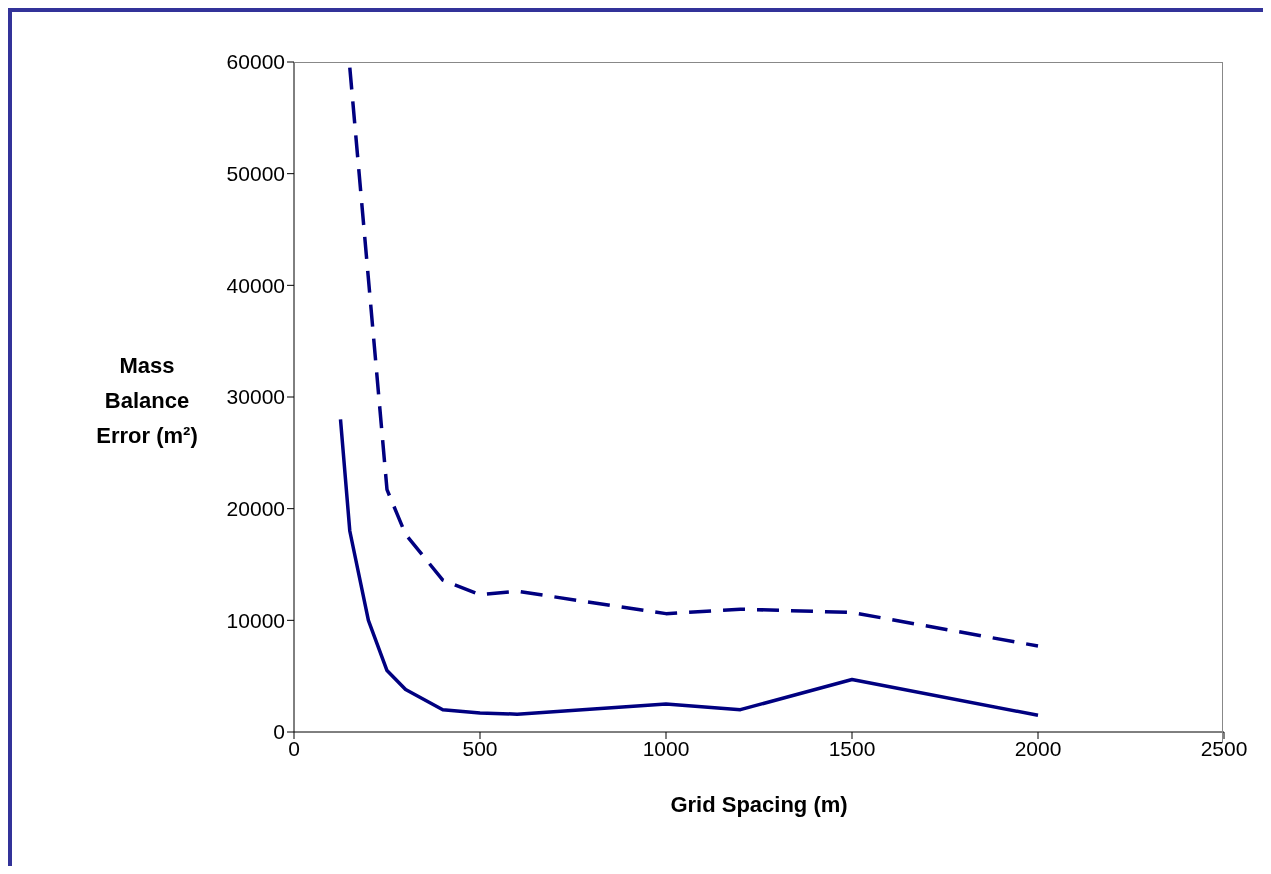 This screenshot has height=874, width=1271. Describe the element at coordinates (294, 748) in the screenshot. I see `x-tick-label: 0` at that location.